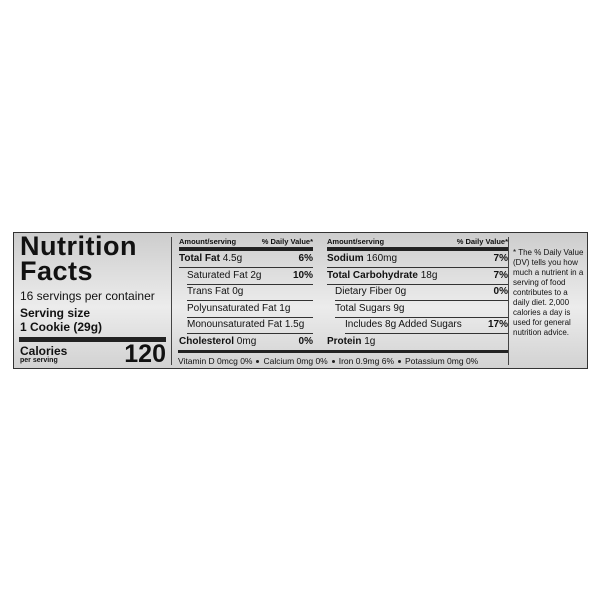 This screenshot has width=600, height=600. Describe the element at coordinates (61, 327) in the screenshot. I see `serving-size: 1 Cookie (29g)` at that location.